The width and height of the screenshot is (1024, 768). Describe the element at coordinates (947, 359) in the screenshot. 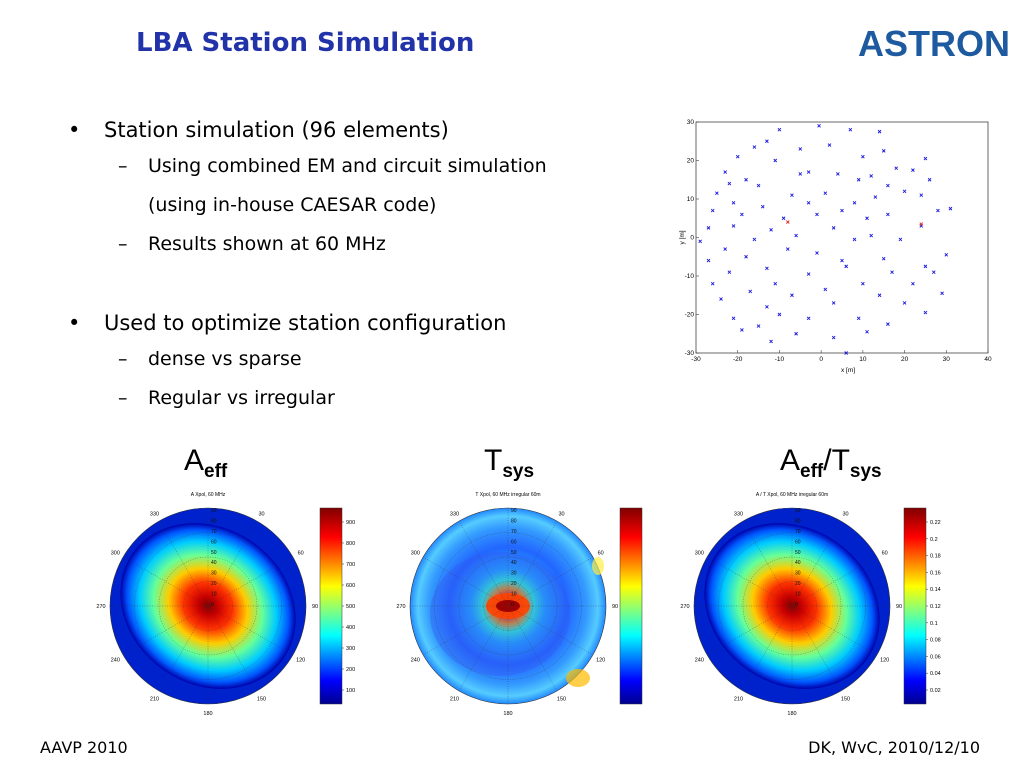

I see `x-tick-label: 30` at that location.